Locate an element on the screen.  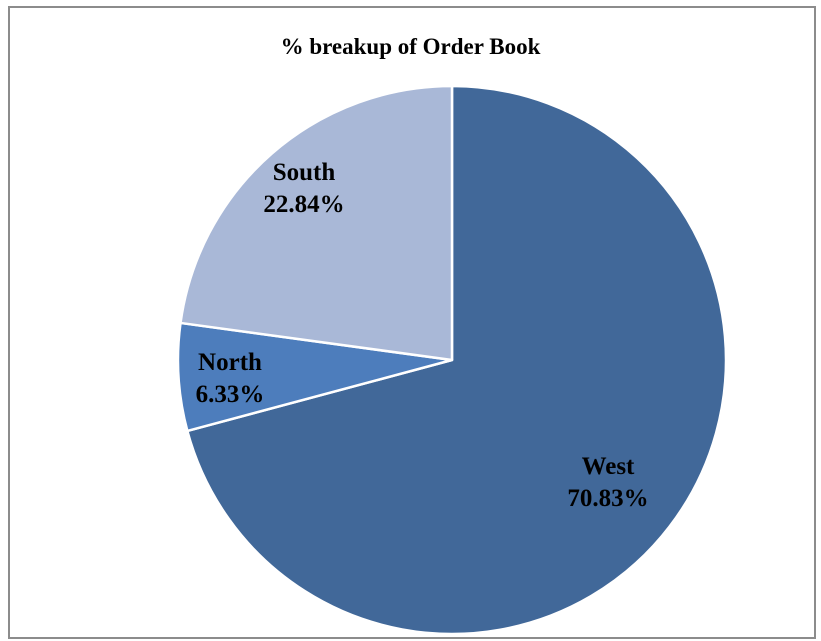
slice-label-north: North is located at coordinates (230, 362).